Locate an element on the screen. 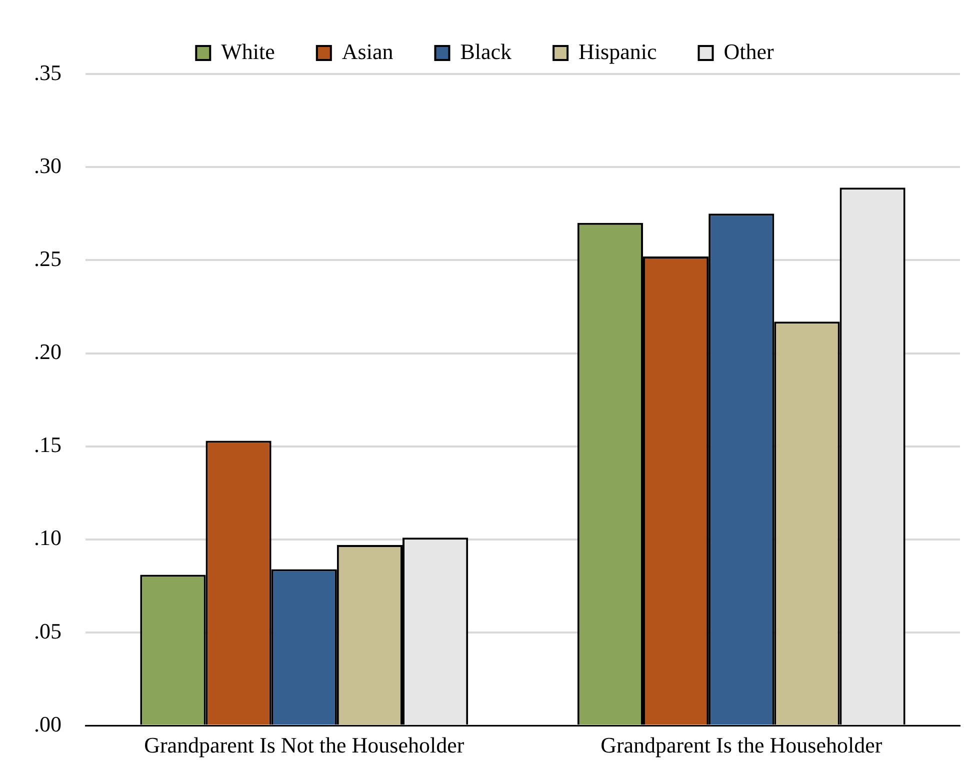  x-tick-label: Grandparent Is the Householder is located at coordinates (741, 745).